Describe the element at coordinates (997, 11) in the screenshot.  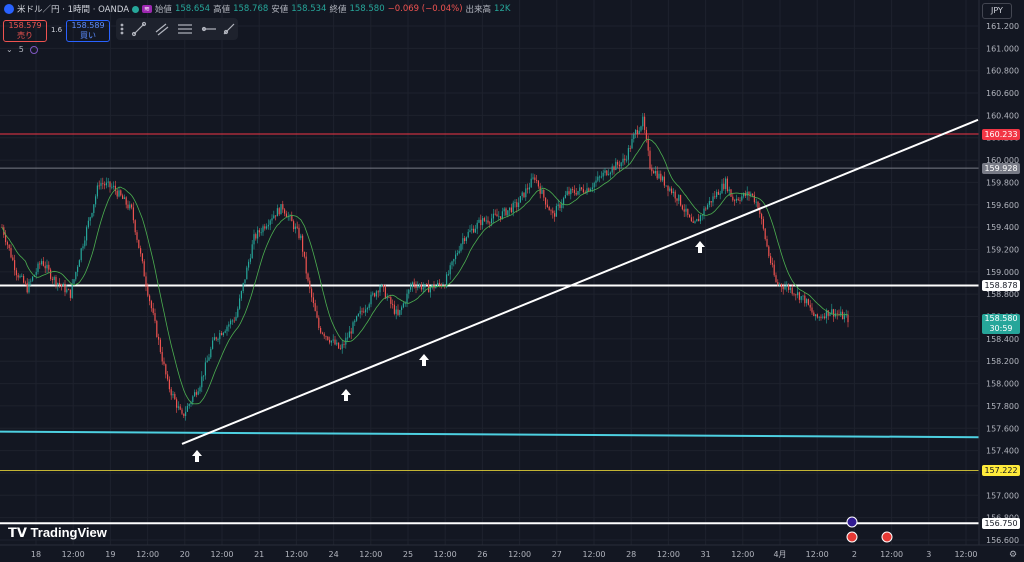
I see `currency-selector: JPY` at that location.